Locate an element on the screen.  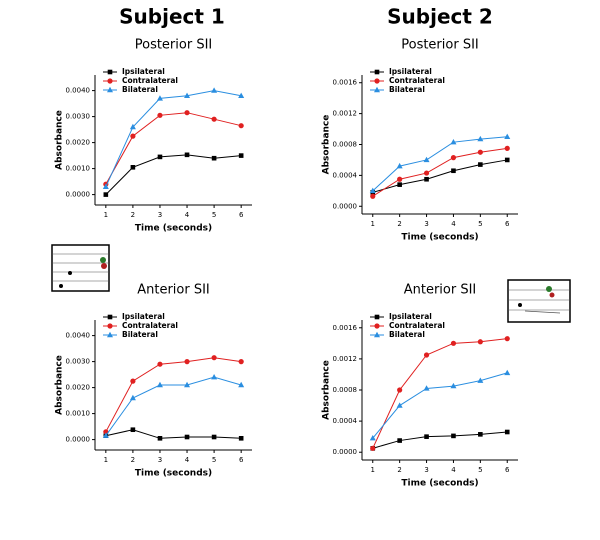
y-tick-label: 0.0010 is located at coordinates (78, 169).